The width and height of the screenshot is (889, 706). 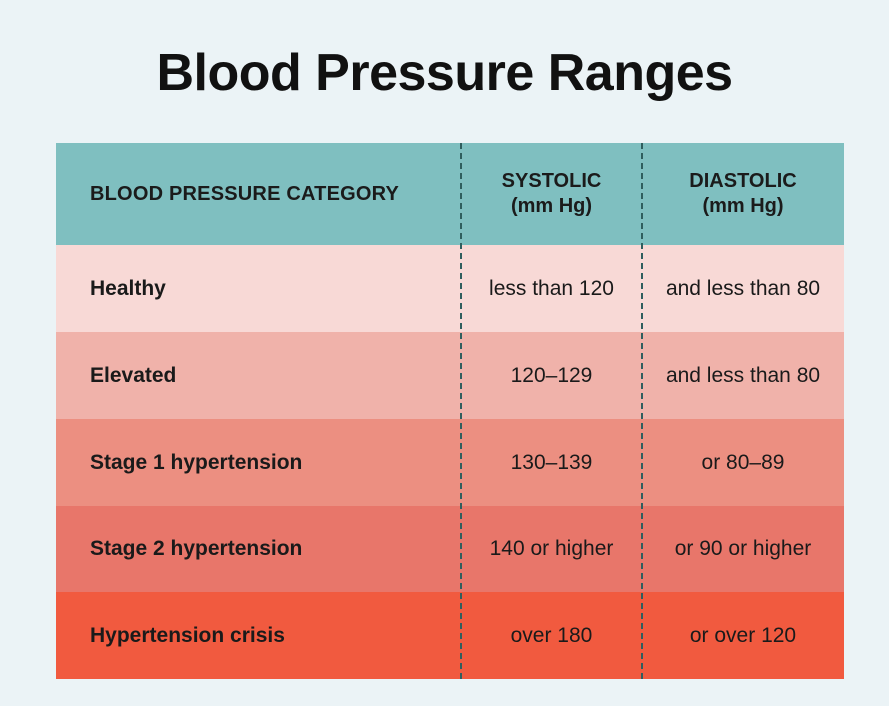 What do you see at coordinates (642, 411) in the screenshot?
I see `column-divider-diastolic` at bounding box center [642, 411].